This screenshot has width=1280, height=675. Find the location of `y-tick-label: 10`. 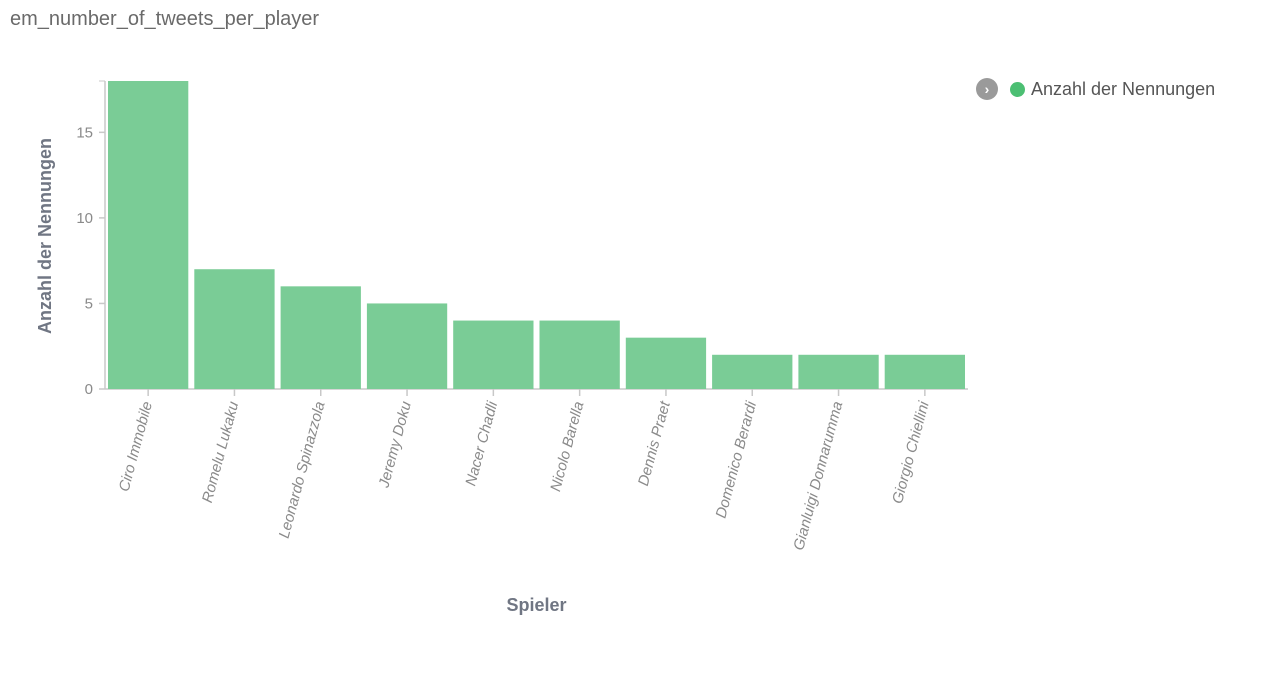

y-tick-label: 10 is located at coordinates (84, 218).